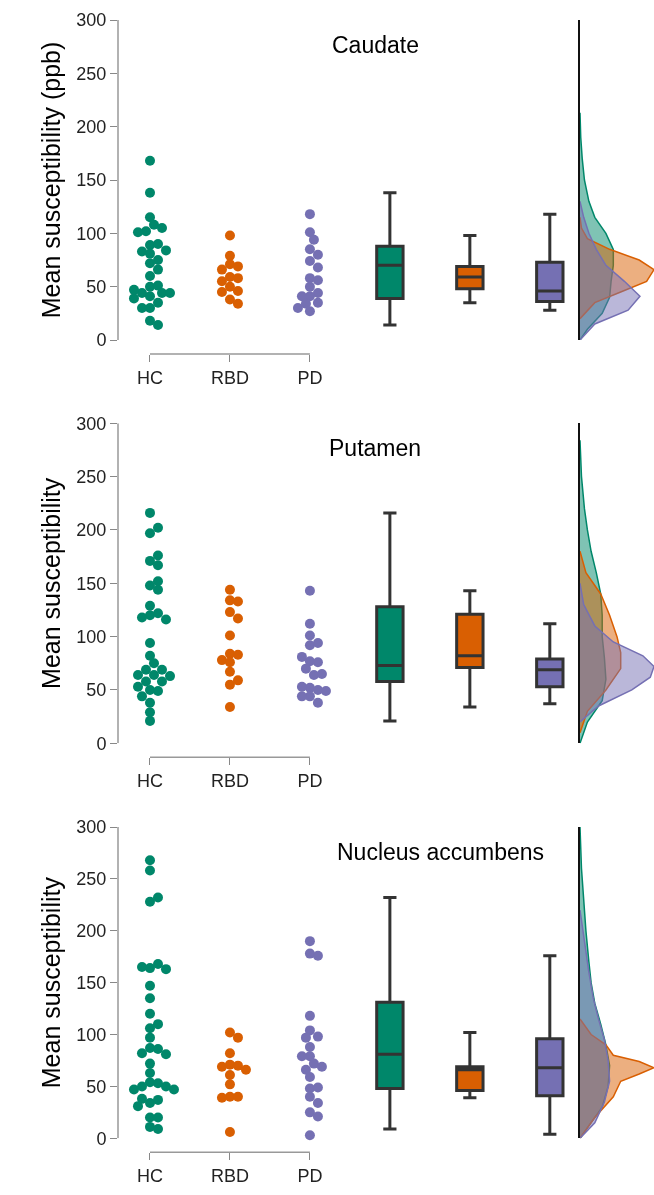  I want to click on text: Putamen, so click(375, 448).